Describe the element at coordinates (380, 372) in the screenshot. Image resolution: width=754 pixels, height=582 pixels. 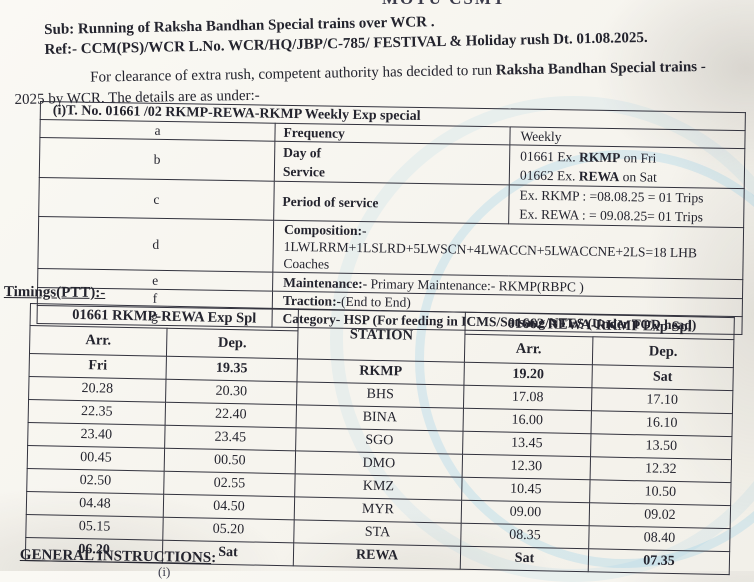
I see `station-cell: RKMP` at that location.